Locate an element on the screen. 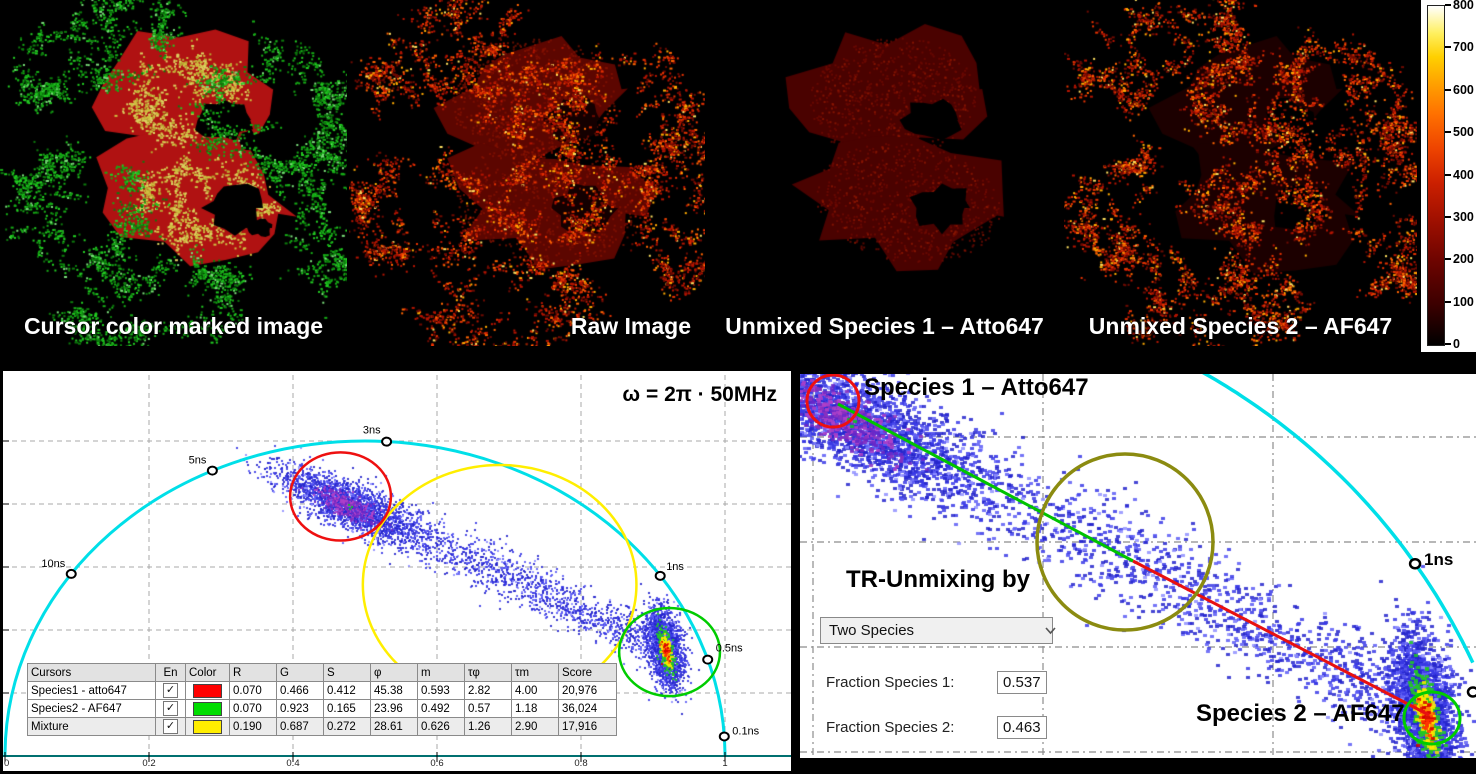 The width and height of the screenshot is (1476, 774). value-phi: 45.38 is located at coordinates (394, 690).